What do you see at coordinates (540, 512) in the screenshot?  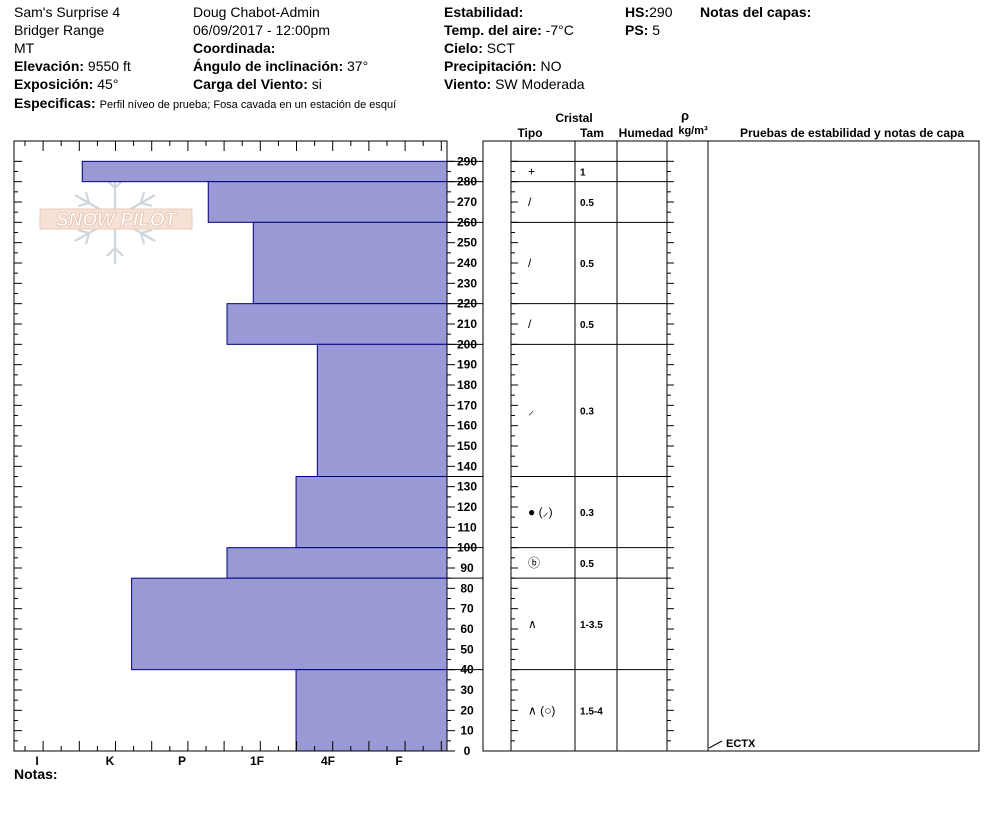 I see `crystal-type-5: ● (⸝)` at bounding box center [540, 512].